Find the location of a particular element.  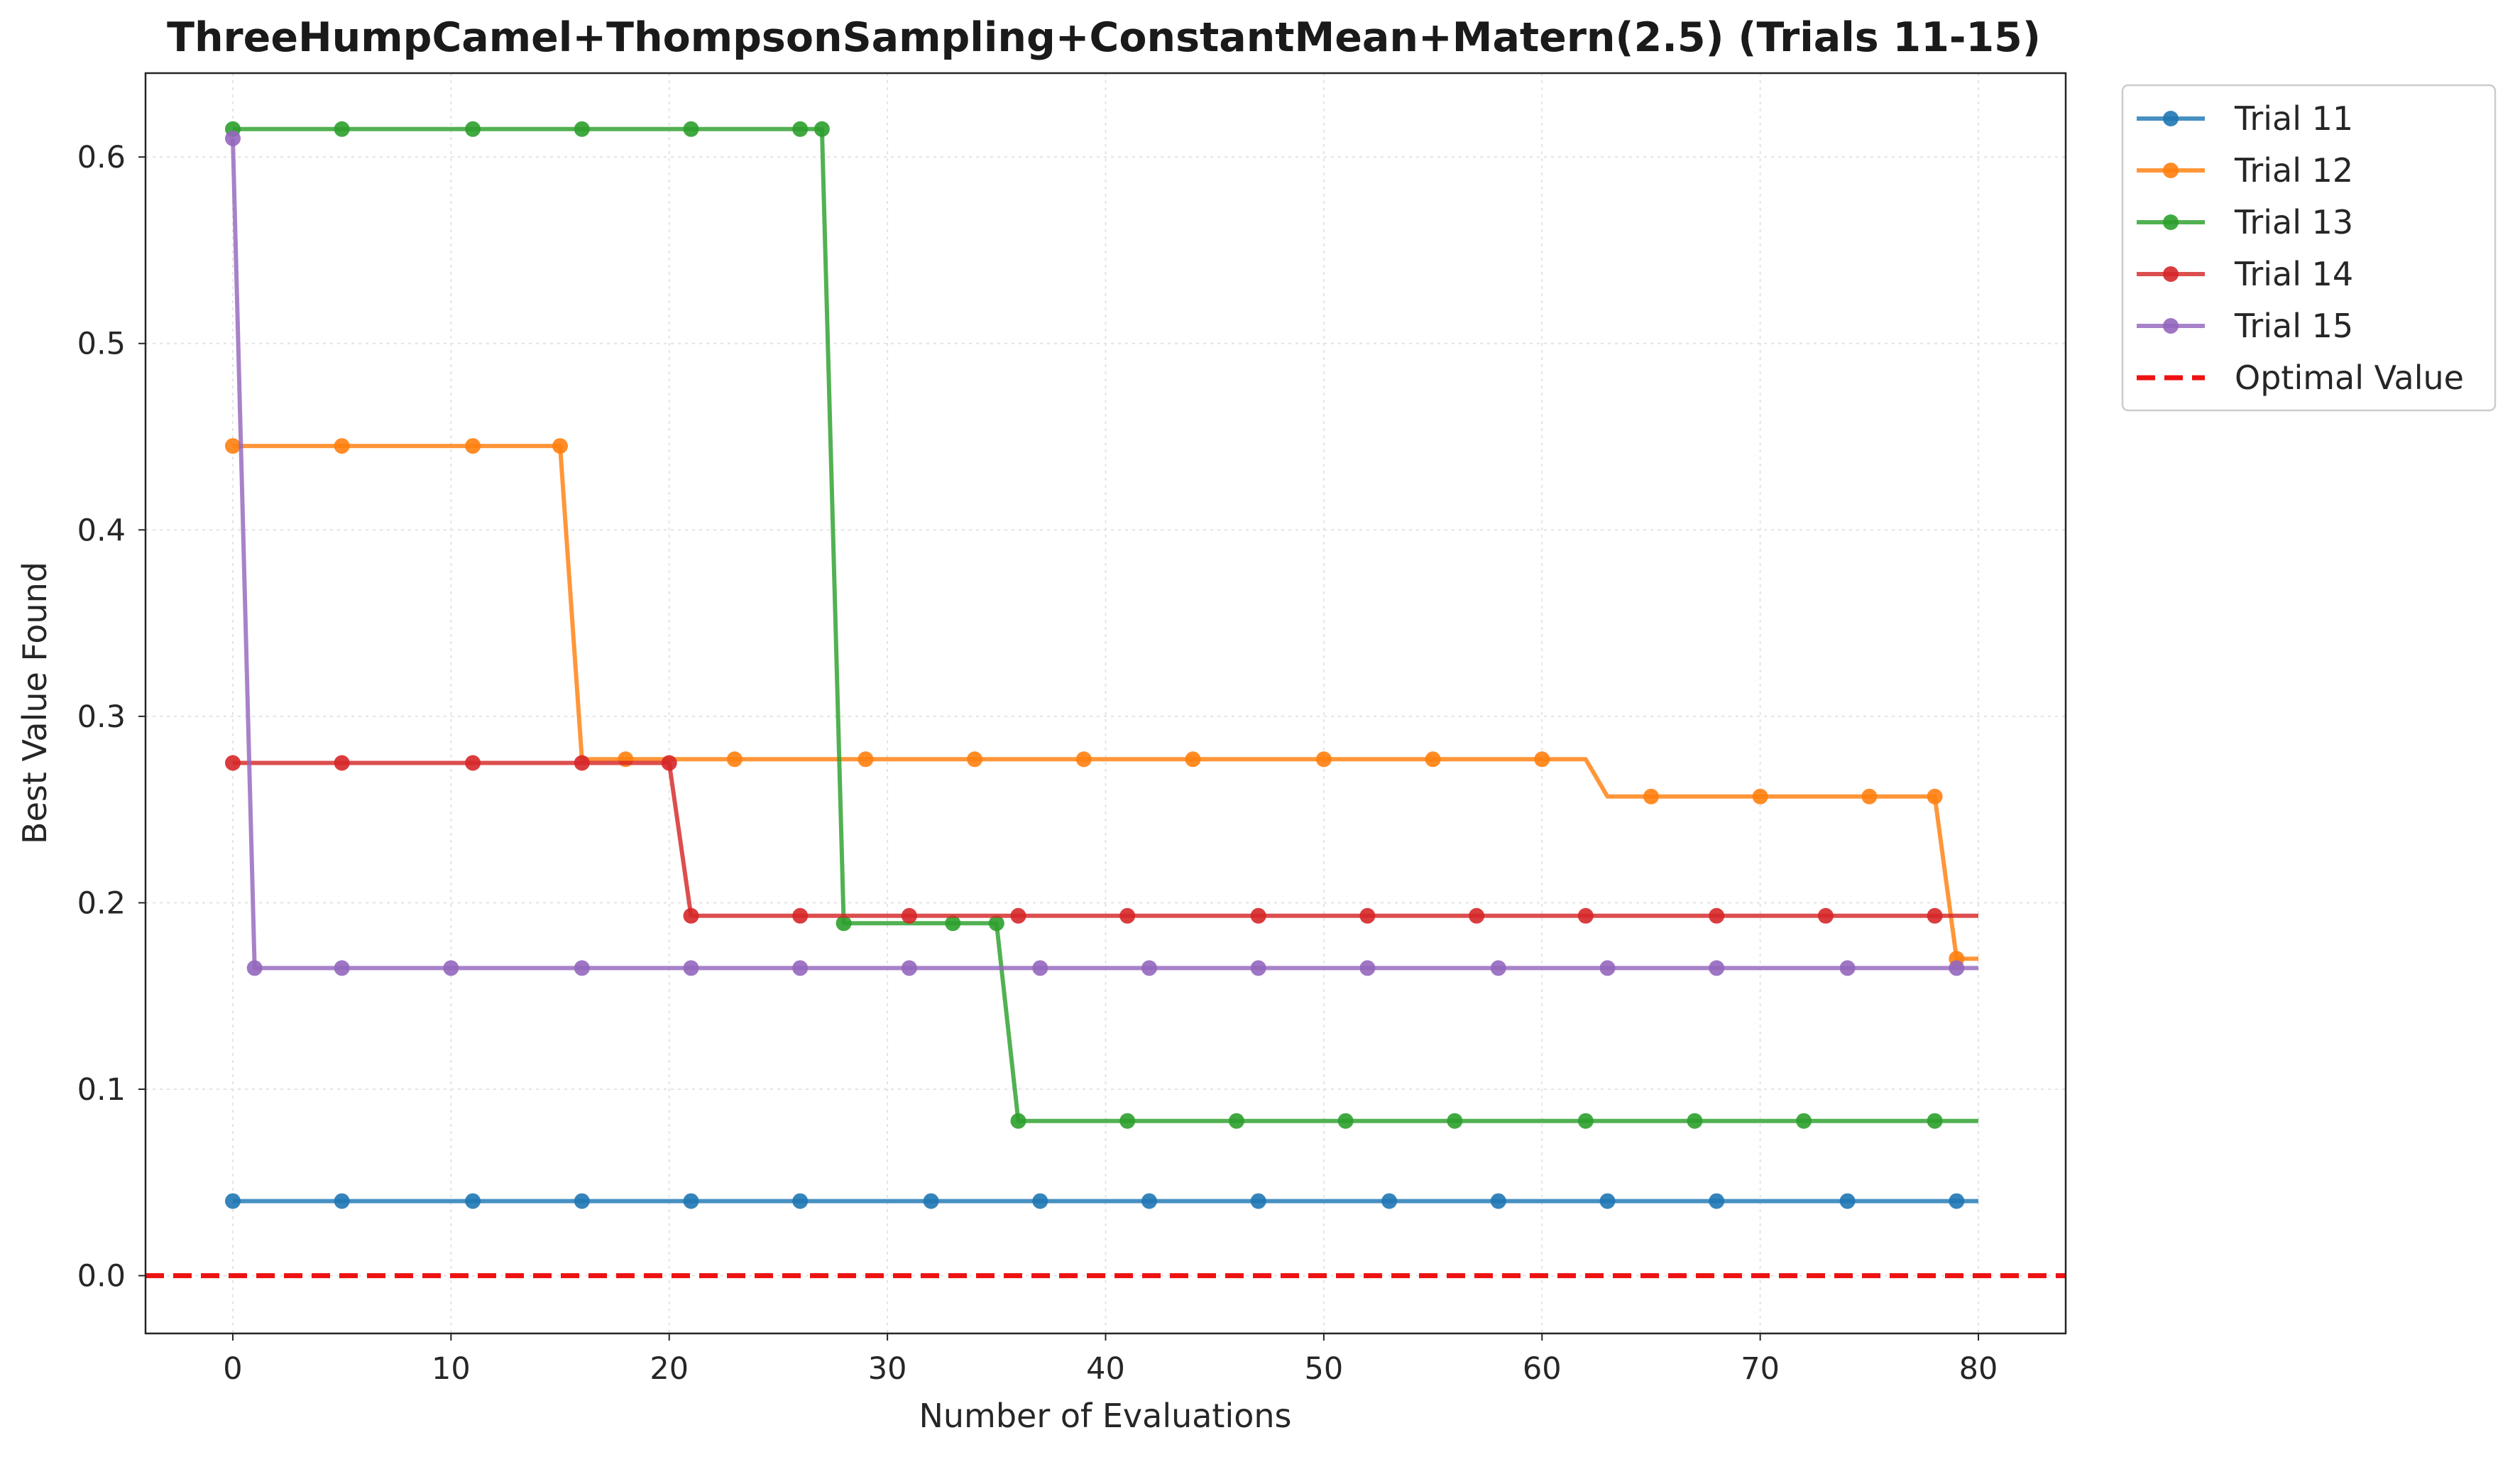

legend-item: Trial 14 is located at coordinates (2245, 274).